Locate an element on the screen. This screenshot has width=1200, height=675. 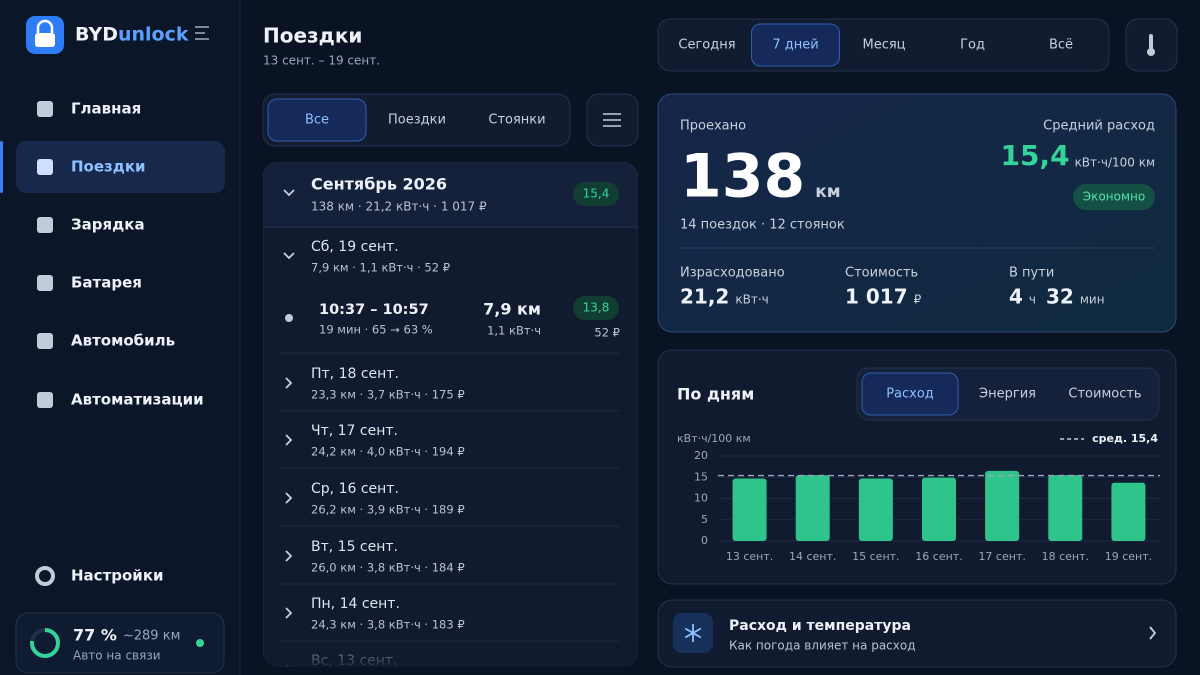
day-title: Сб, 19 сент. is located at coordinates (355, 247).